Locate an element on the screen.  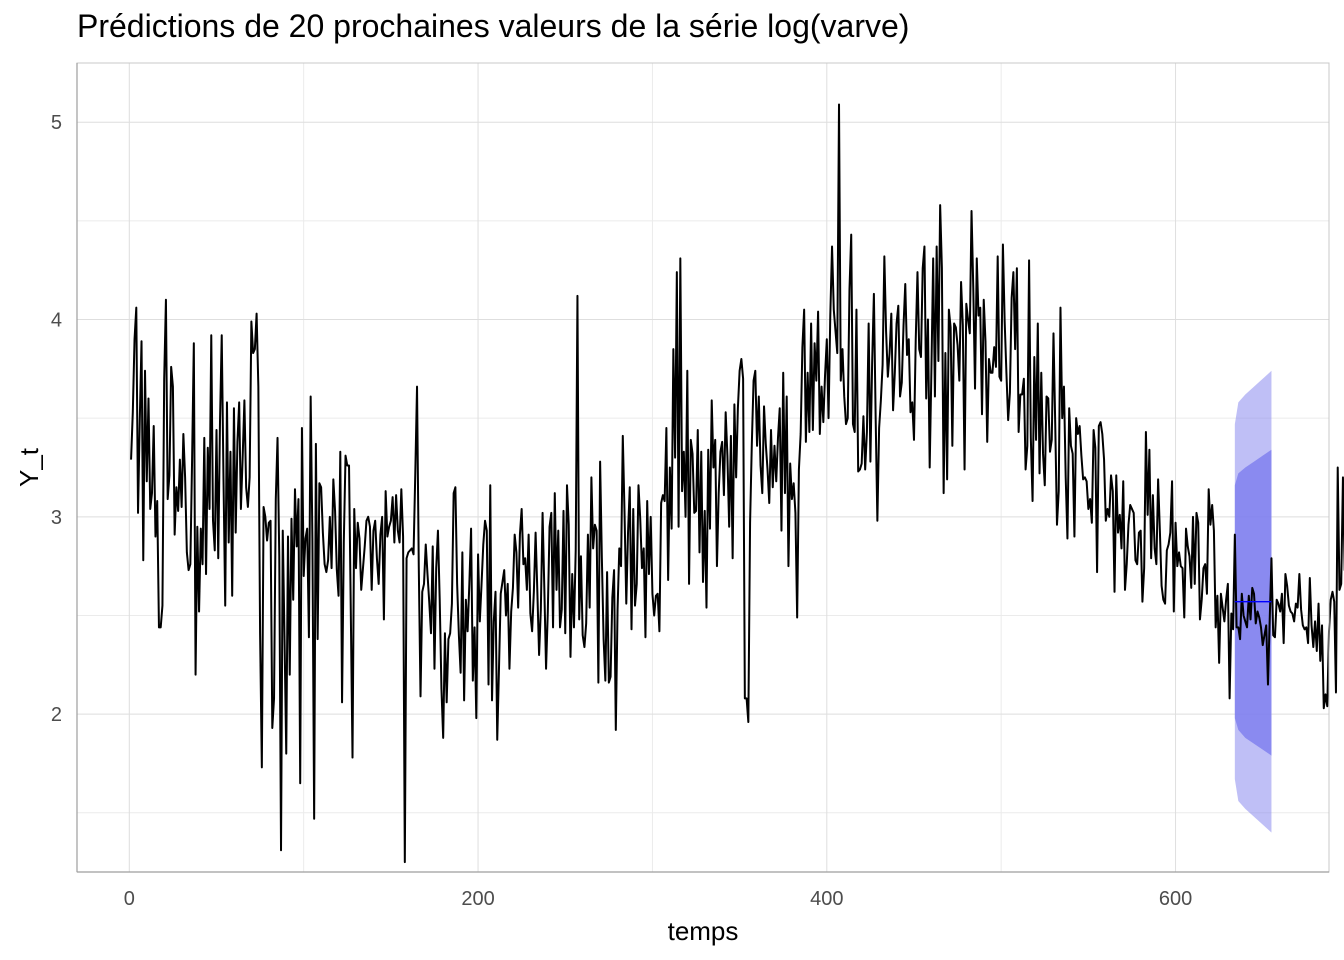
prediction-band-80pct is located at coordinates (1253, 602).